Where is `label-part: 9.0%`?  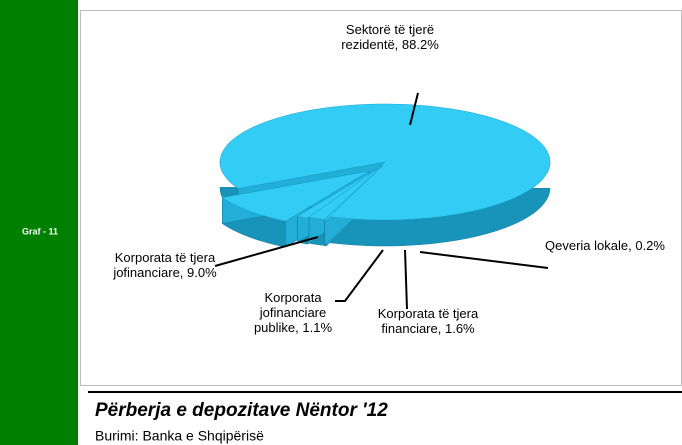
label-part: 9.0% is located at coordinates (202, 272).